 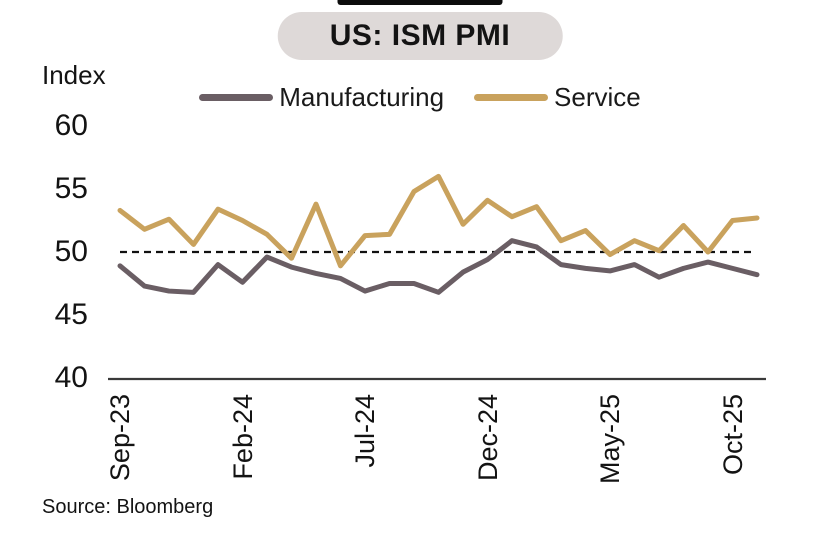 I want to click on x-tick-may-25: May-25, so click(x=610, y=439).